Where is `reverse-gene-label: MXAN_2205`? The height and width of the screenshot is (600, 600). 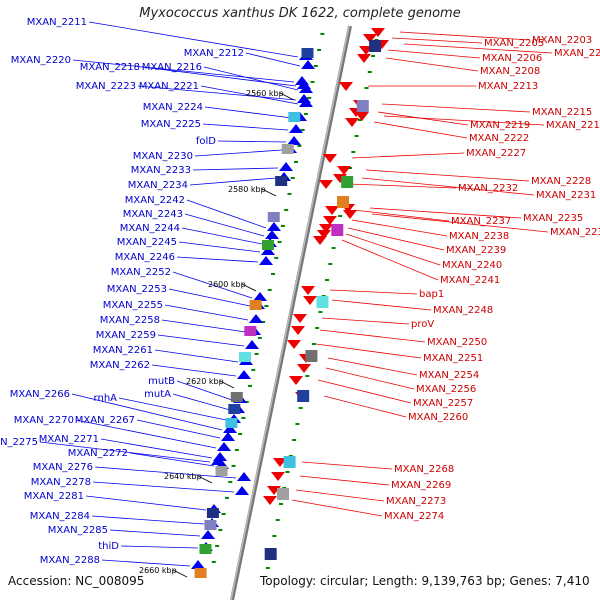
reverse-gene-label: MXAN_2205 is located at coordinates (514, 43).